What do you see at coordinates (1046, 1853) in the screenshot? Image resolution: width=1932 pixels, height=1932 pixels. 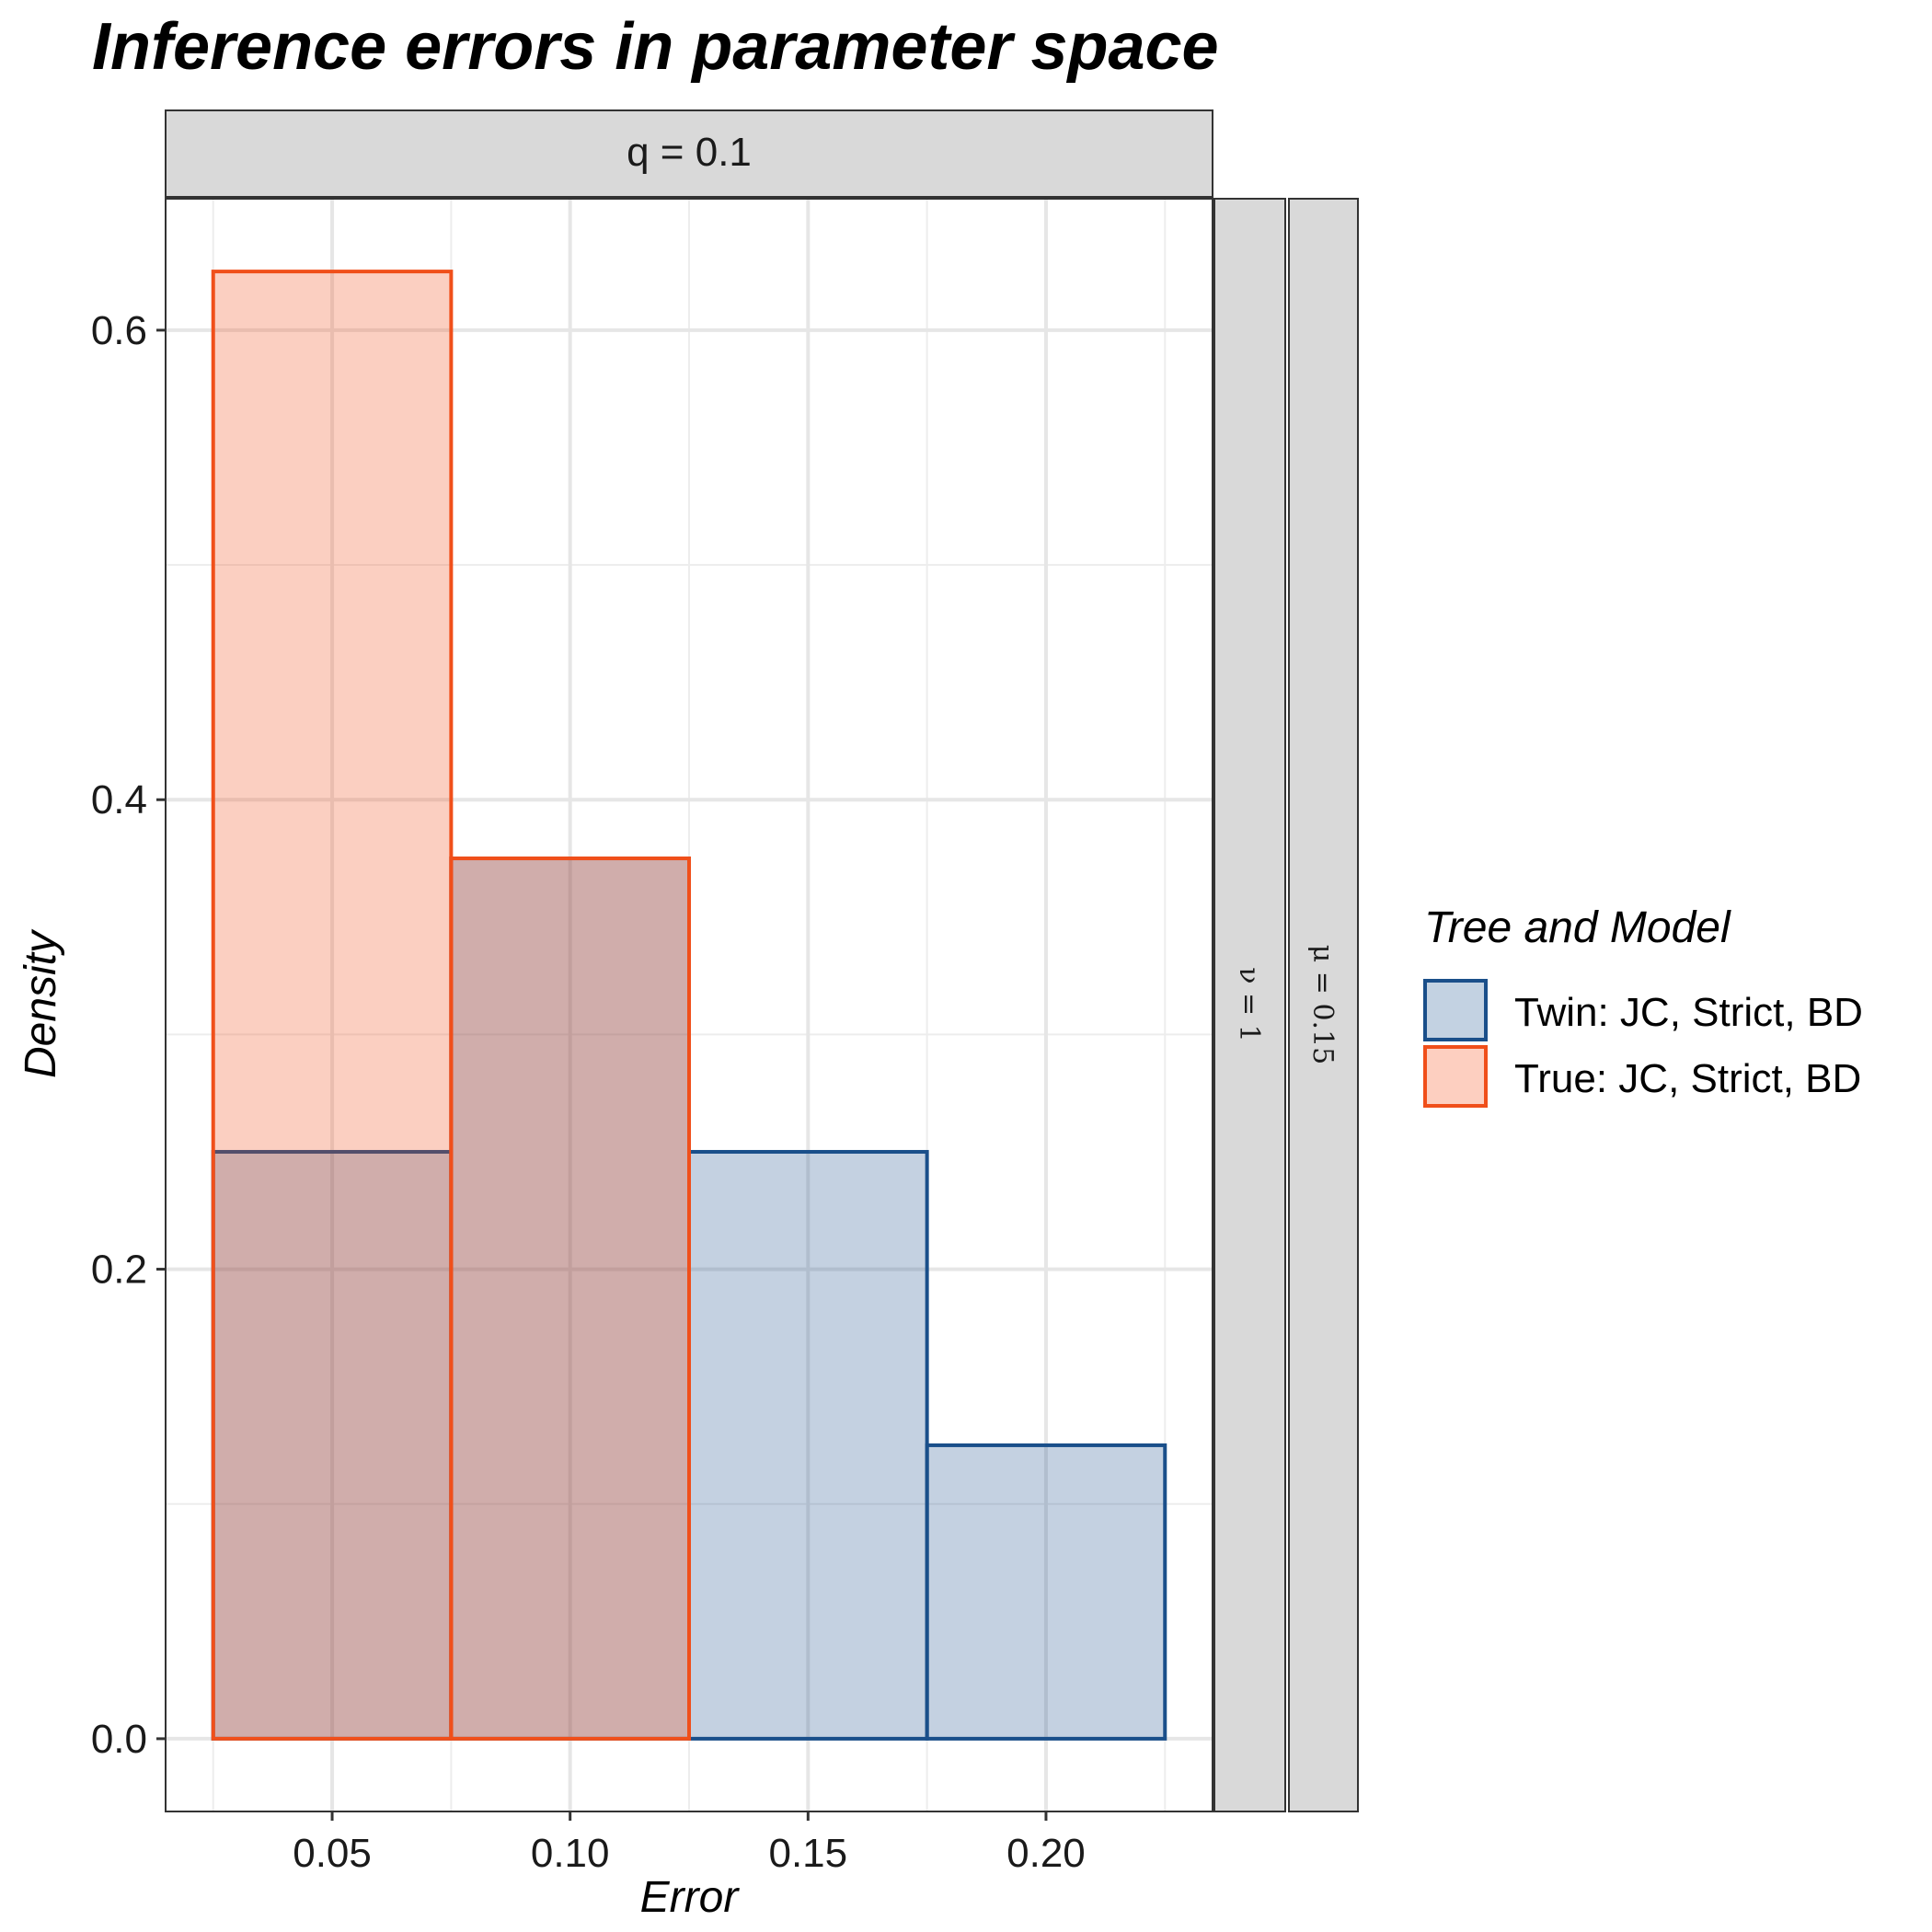 I see `x-tick-label: 0.20` at bounding box center [1046, 1853].